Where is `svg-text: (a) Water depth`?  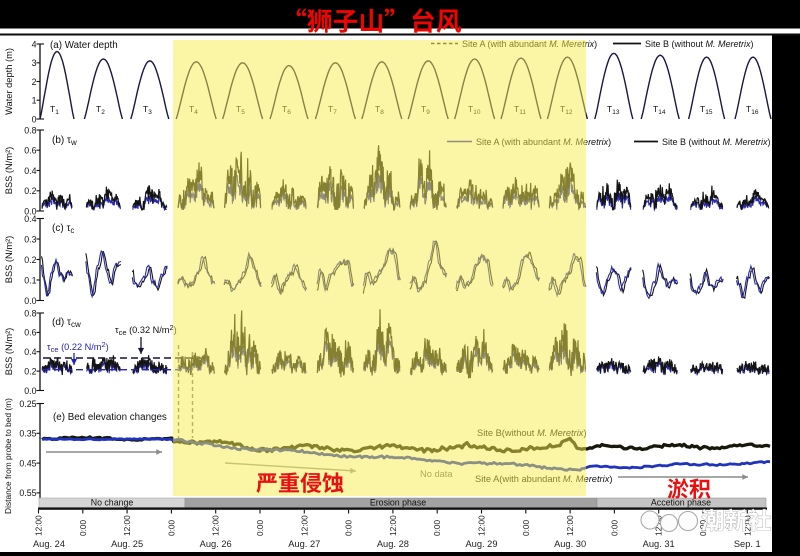
svg-text: (a) Water depth is located at coordinates (84, 45).